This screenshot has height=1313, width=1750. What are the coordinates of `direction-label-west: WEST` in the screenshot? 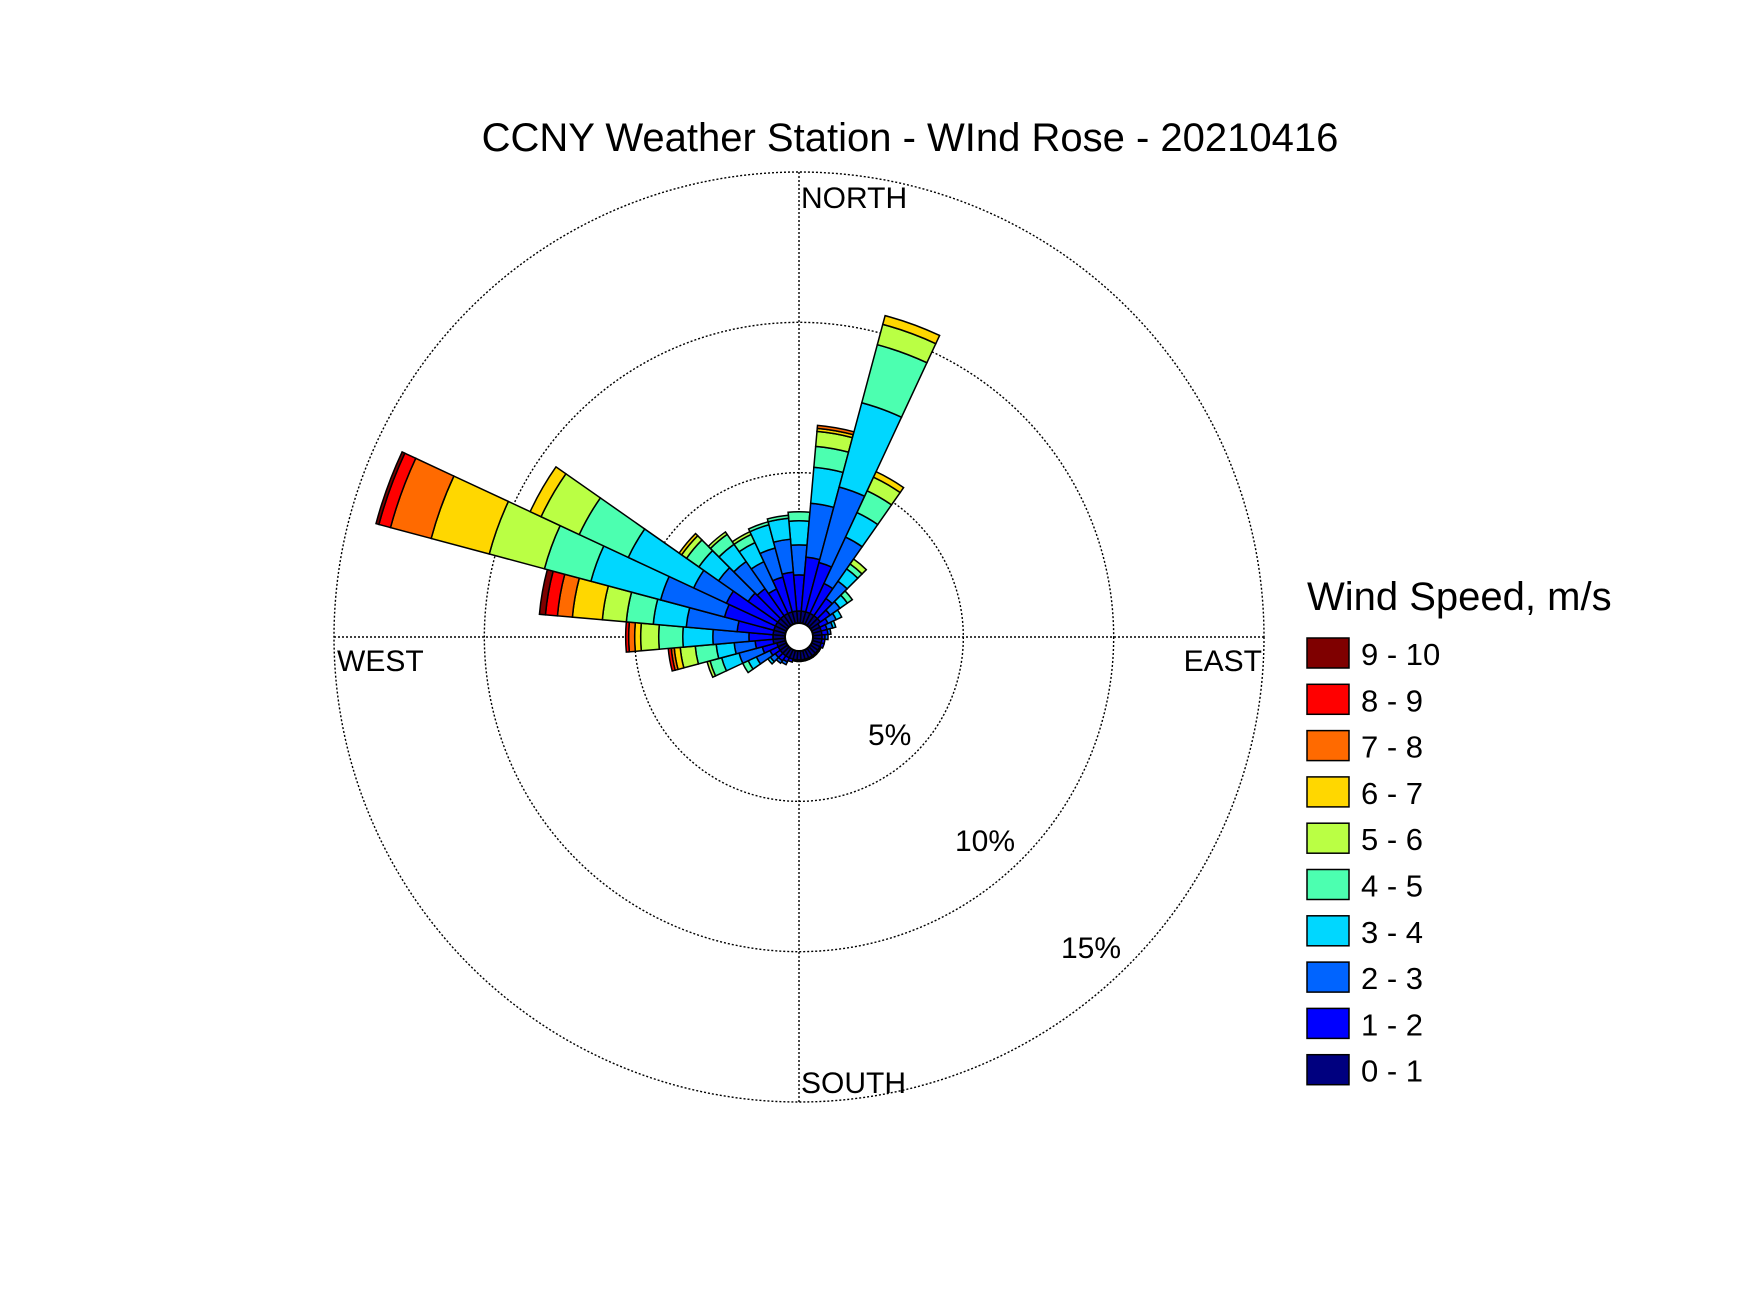 It's located at (380, 661).